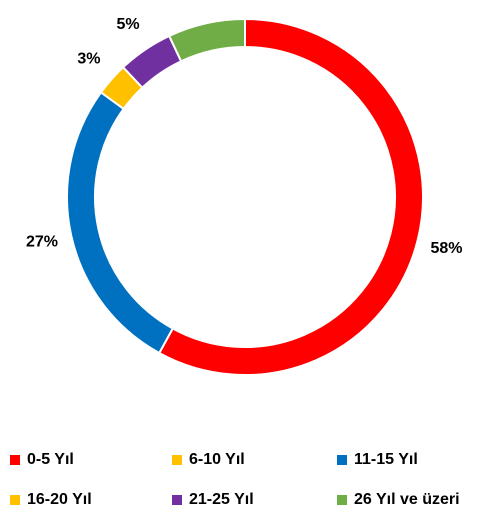  What do you see at coordinates (88, 59) in the screenshot?
I see `data-label: 3%` at bounding box center [88, 59].